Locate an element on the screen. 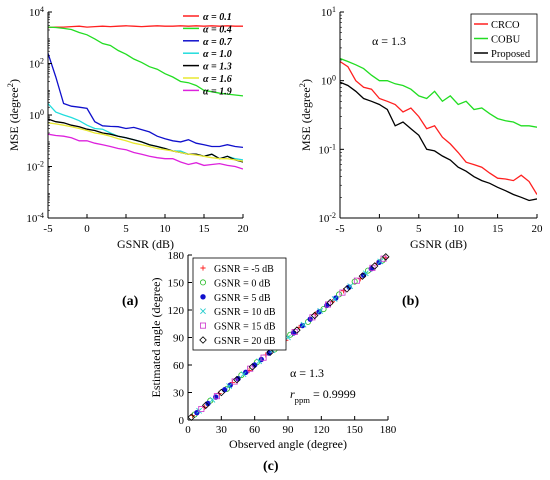  legend-label: α = 0.4 is located at coordinates (217, 29).